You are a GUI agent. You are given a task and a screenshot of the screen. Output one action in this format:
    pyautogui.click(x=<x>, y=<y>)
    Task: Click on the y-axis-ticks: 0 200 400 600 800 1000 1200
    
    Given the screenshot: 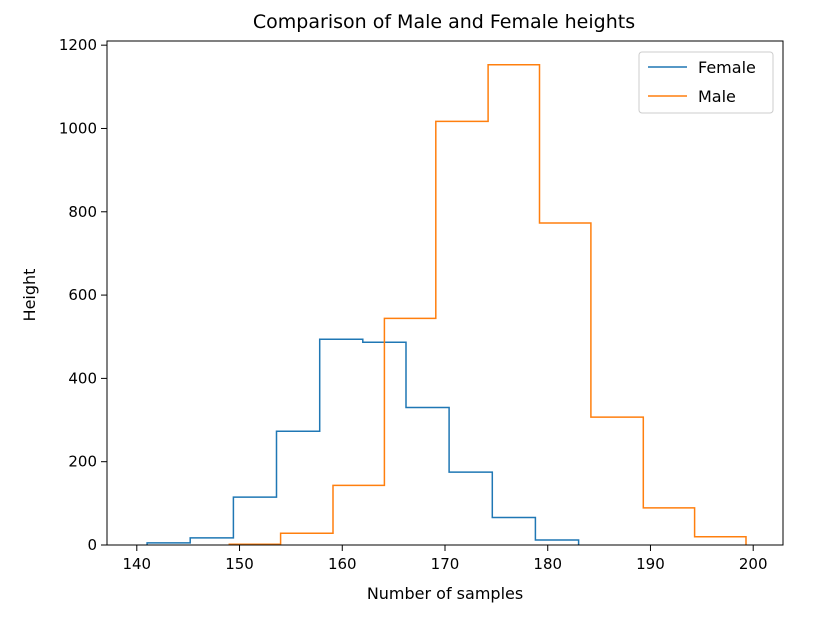 What is the action you would take?
    pyautogui.click(x=83, y=295)
    